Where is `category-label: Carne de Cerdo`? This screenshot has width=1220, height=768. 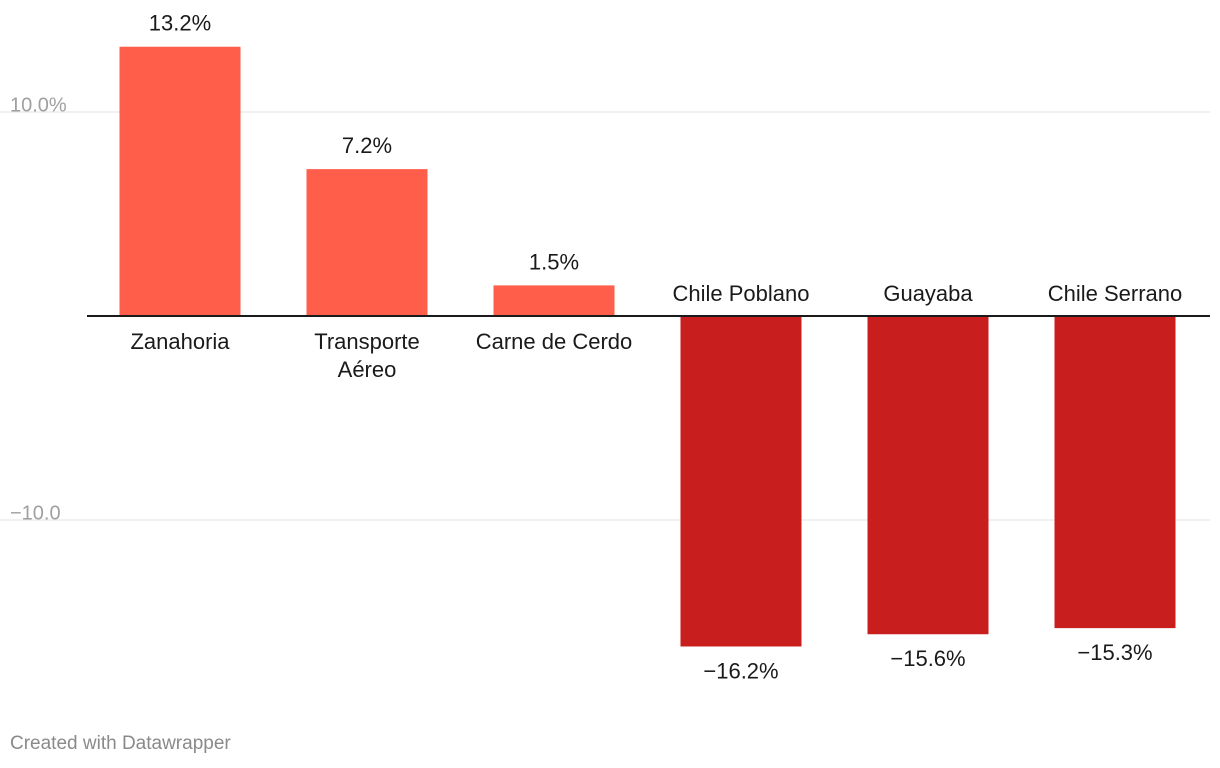 category-label: Carne de Cerdo is located at coordinates (554, 341).